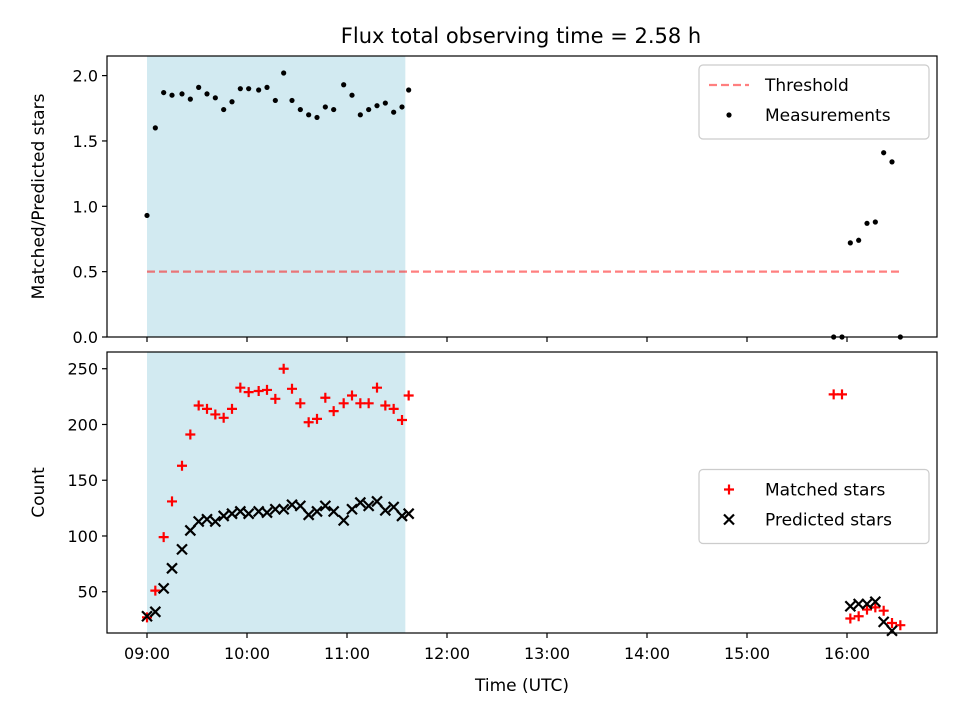 This screenshot has height=720, width=960. I want to click on y-tick-label: 2.0, so click(85, 76).